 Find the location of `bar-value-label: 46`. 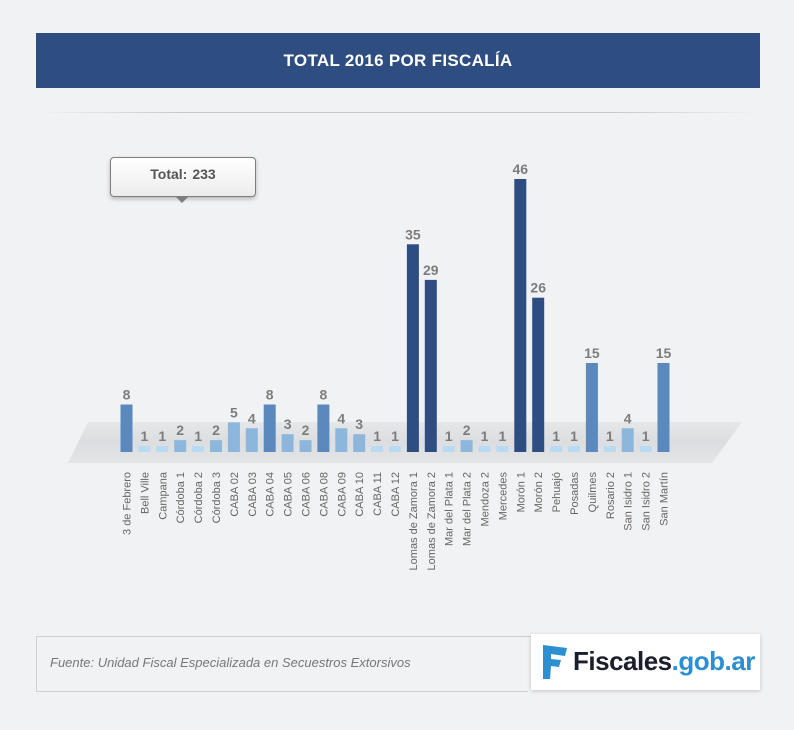

bar-value-label: 46 is located at coordinates (521, 169).